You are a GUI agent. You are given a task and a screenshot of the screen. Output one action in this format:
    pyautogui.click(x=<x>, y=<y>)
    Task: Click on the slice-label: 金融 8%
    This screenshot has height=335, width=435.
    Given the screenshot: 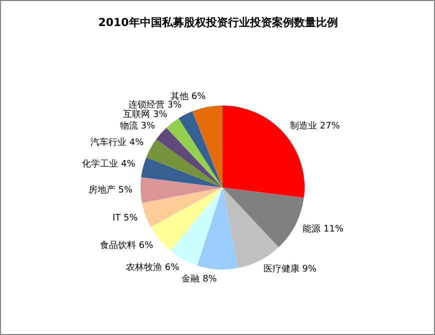 What is the action you would take?
    pyautogui.click(x=200, y=278)
    